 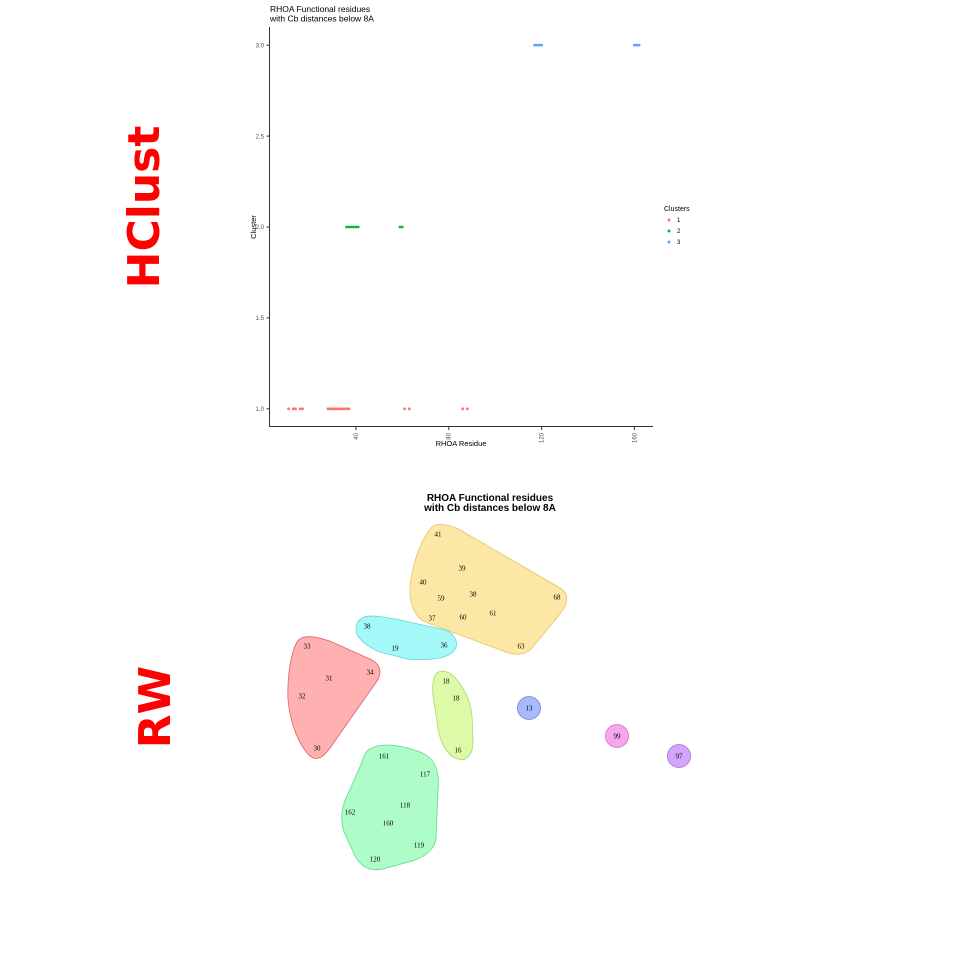 What do you see at coordinates (424, 583) in the screenshot?
I see `node-40: 40` at bounding box center [424, 583].